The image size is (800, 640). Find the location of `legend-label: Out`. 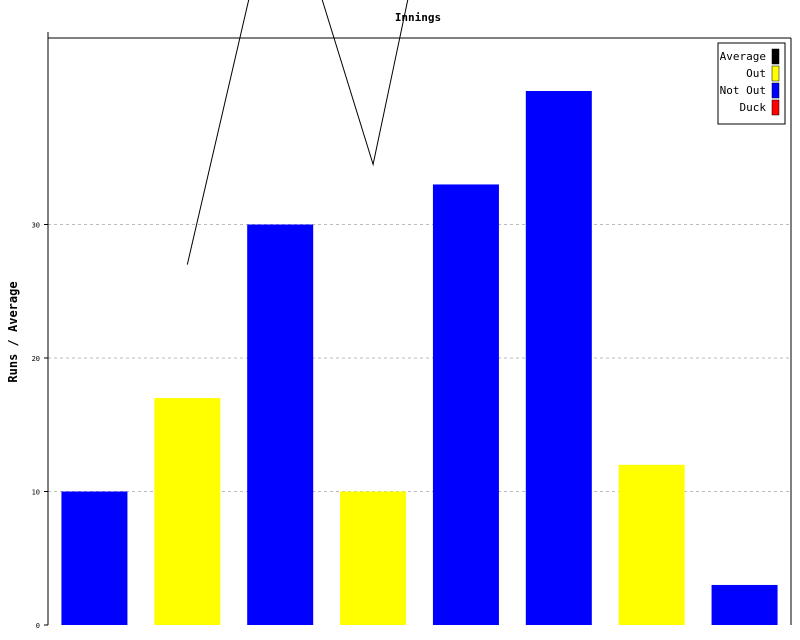

legend-label: Out is located at coordinates (756, 73).